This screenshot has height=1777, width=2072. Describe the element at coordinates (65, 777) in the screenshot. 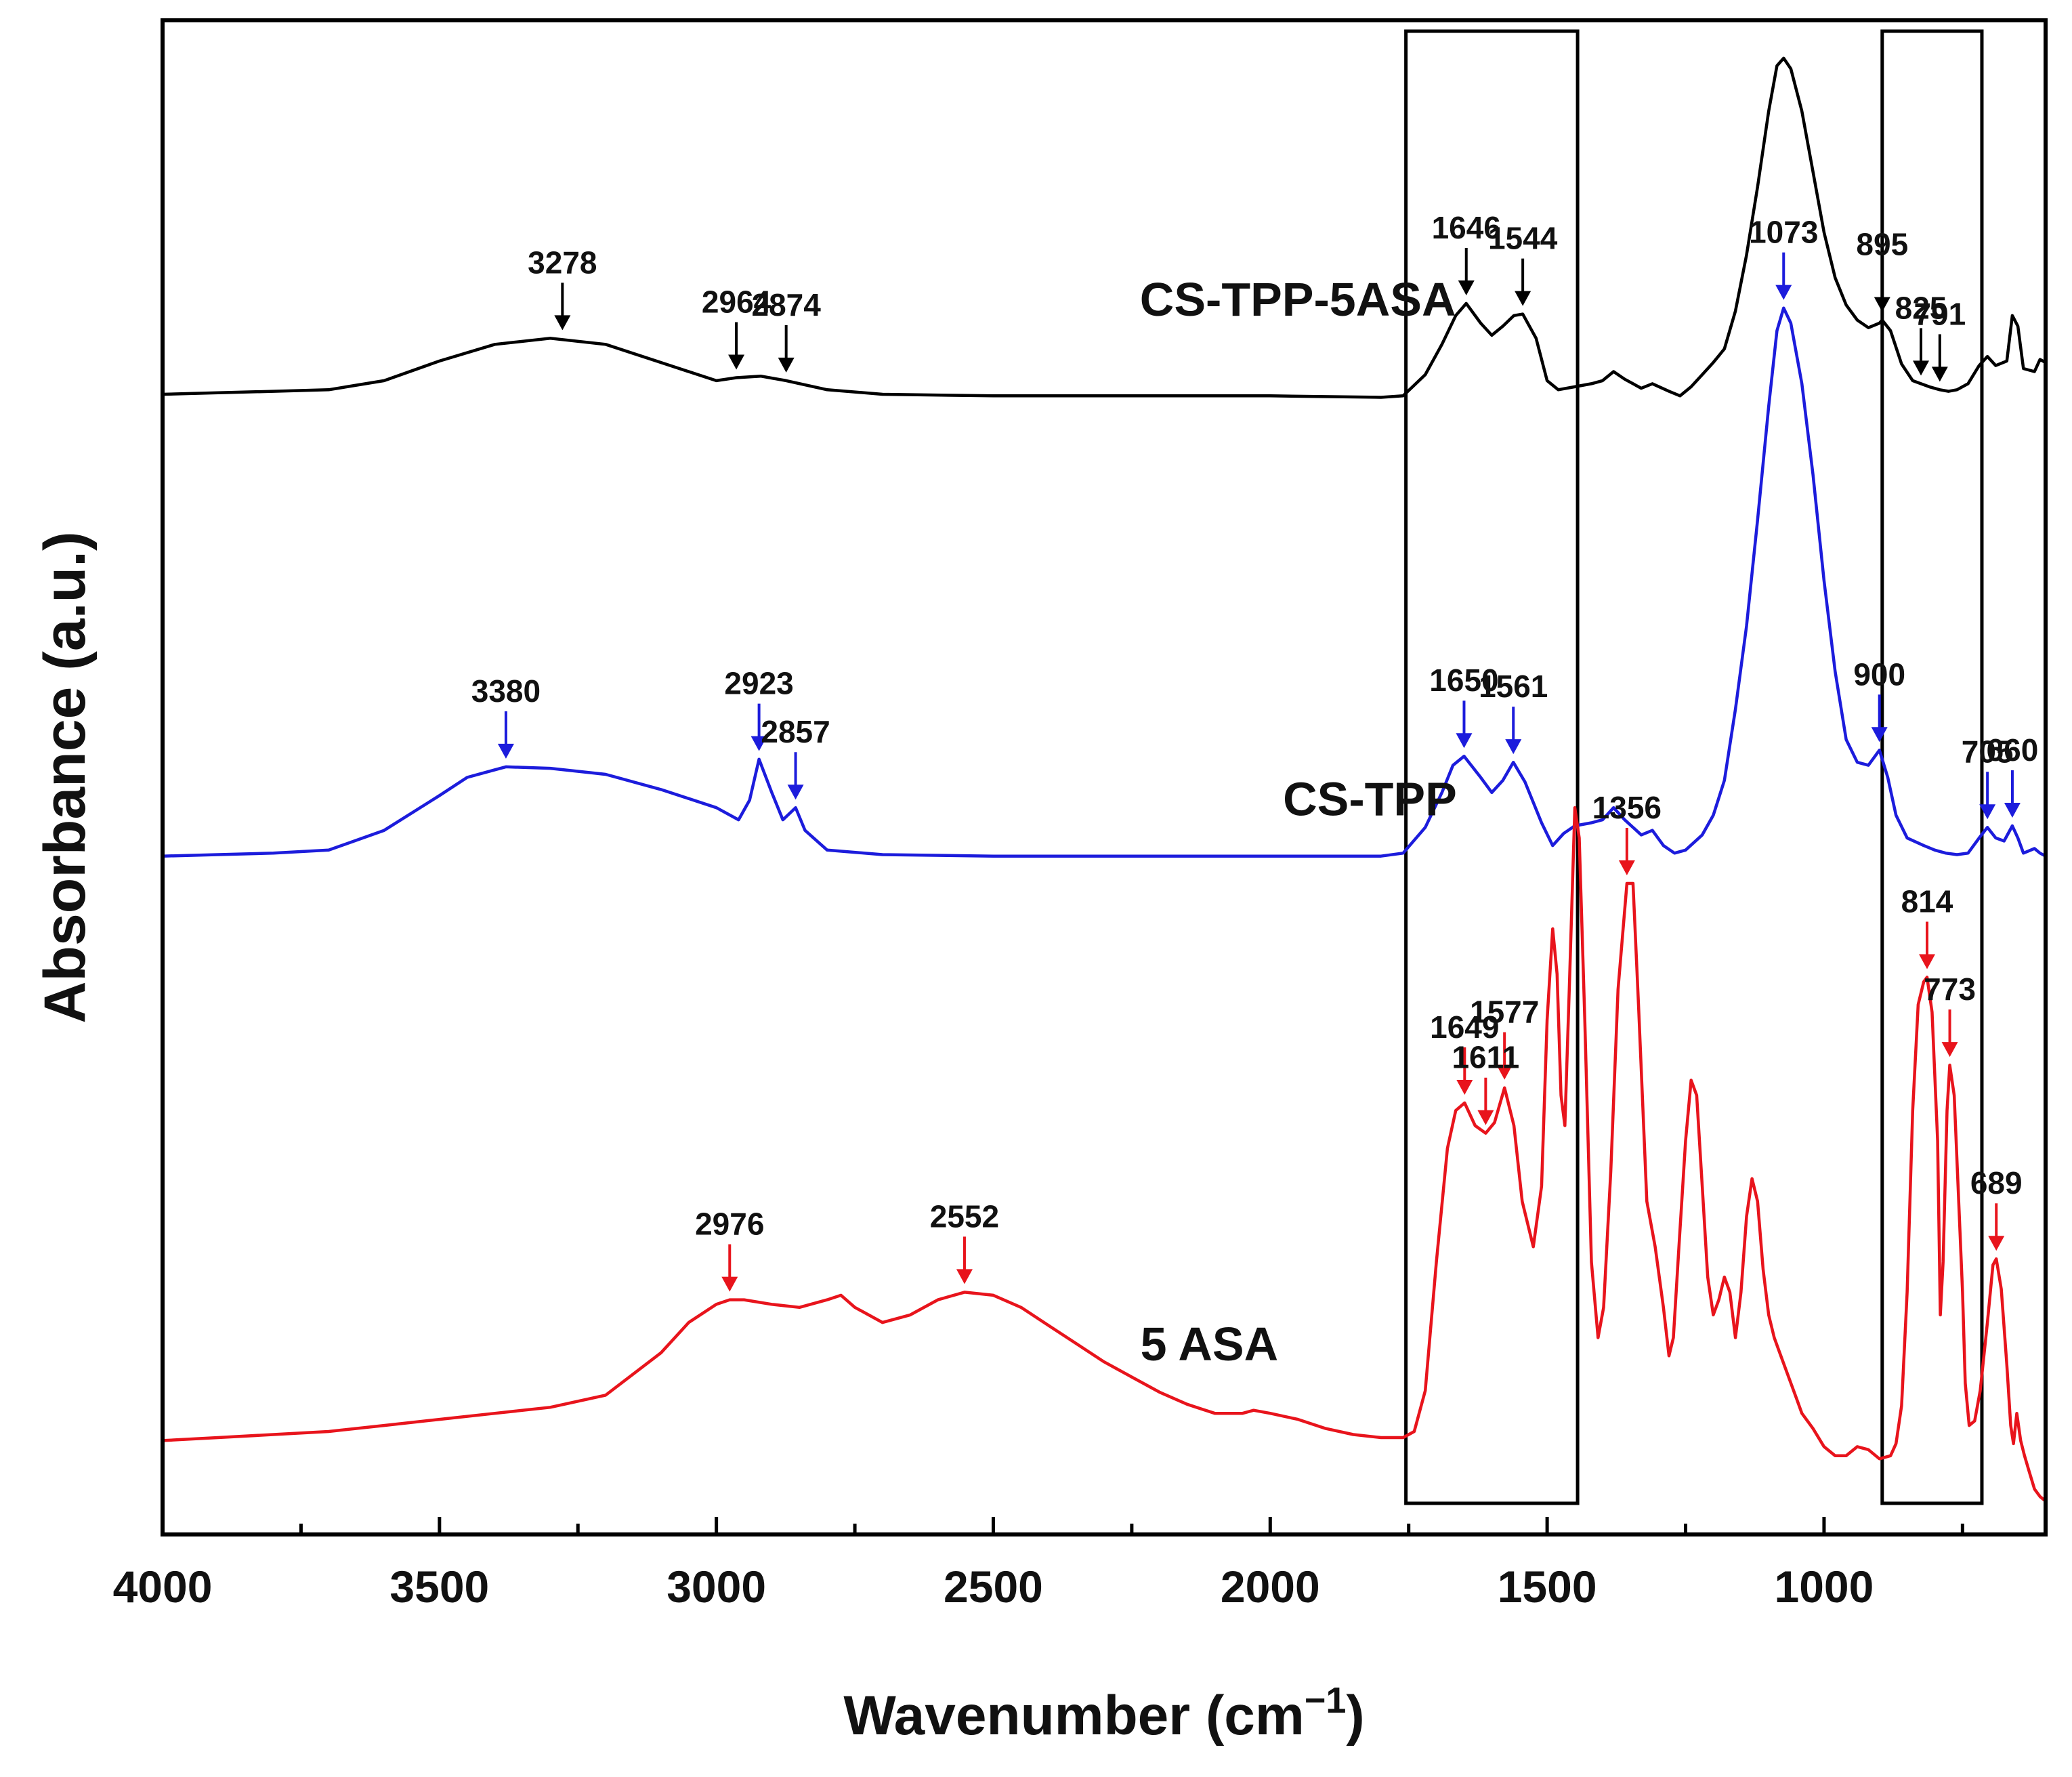

I see `y-axis-title: Absorbance (a.u.)` at that location.